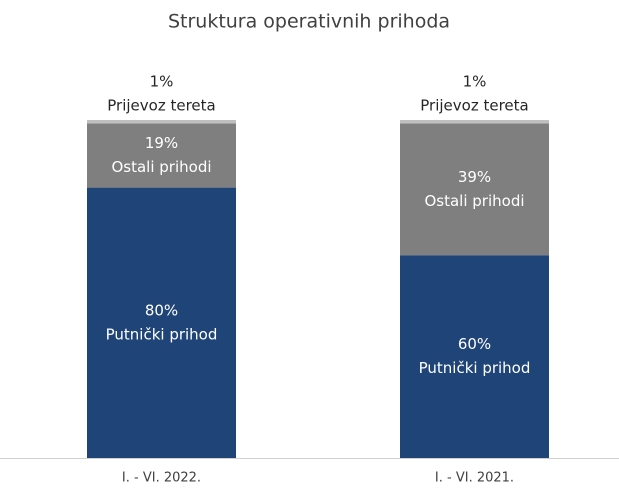 The image size is (619, 489). I want to click on data-label: 19%, so click(161, 143).